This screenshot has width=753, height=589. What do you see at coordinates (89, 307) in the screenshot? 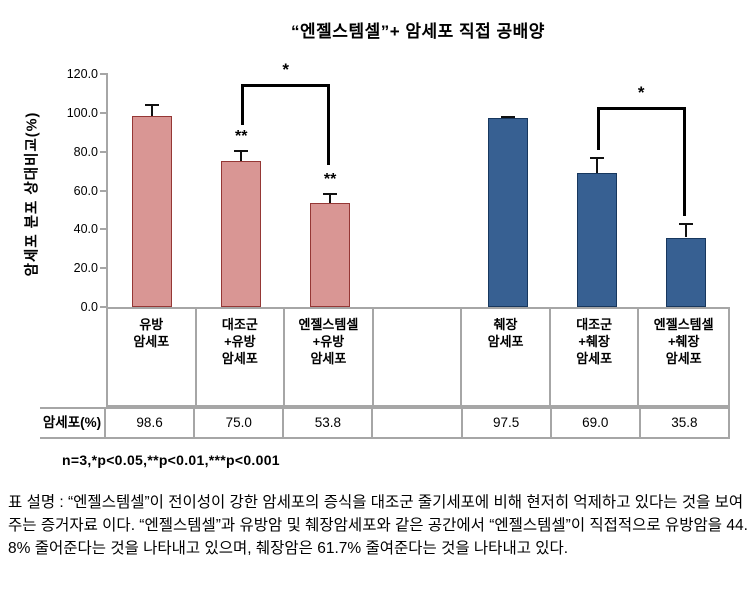
I see `y-tick-label: 0.0` at bounding box center [89, 307].